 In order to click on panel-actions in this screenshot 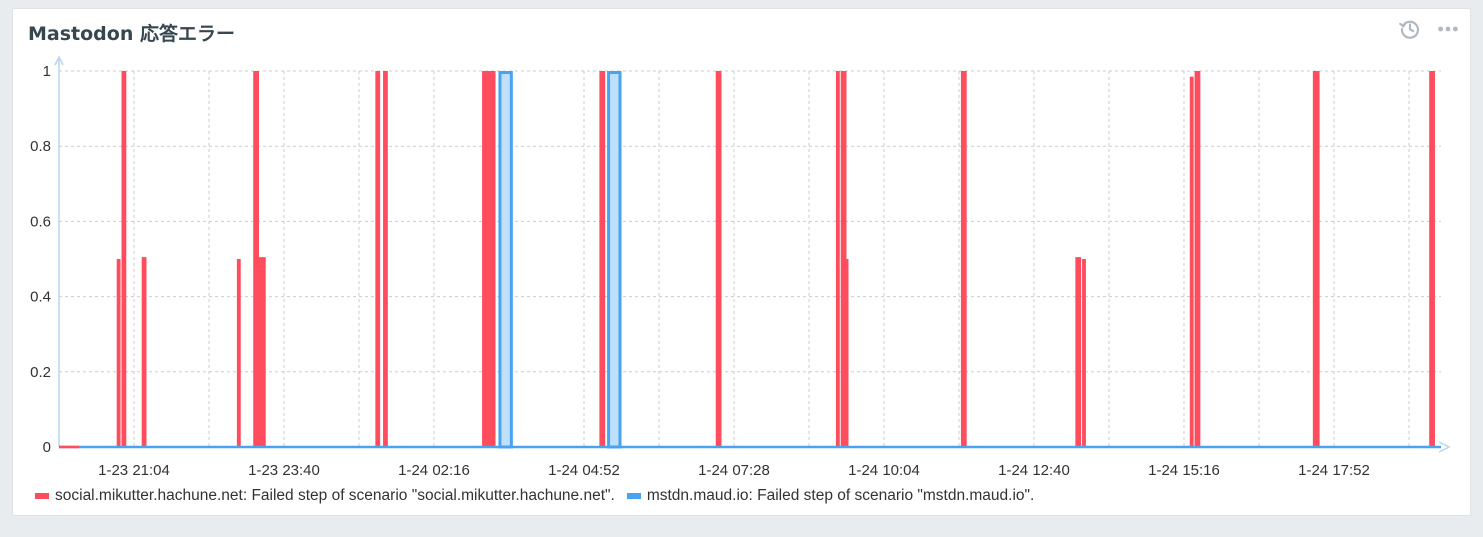, I will do `click(1429, 29)`.